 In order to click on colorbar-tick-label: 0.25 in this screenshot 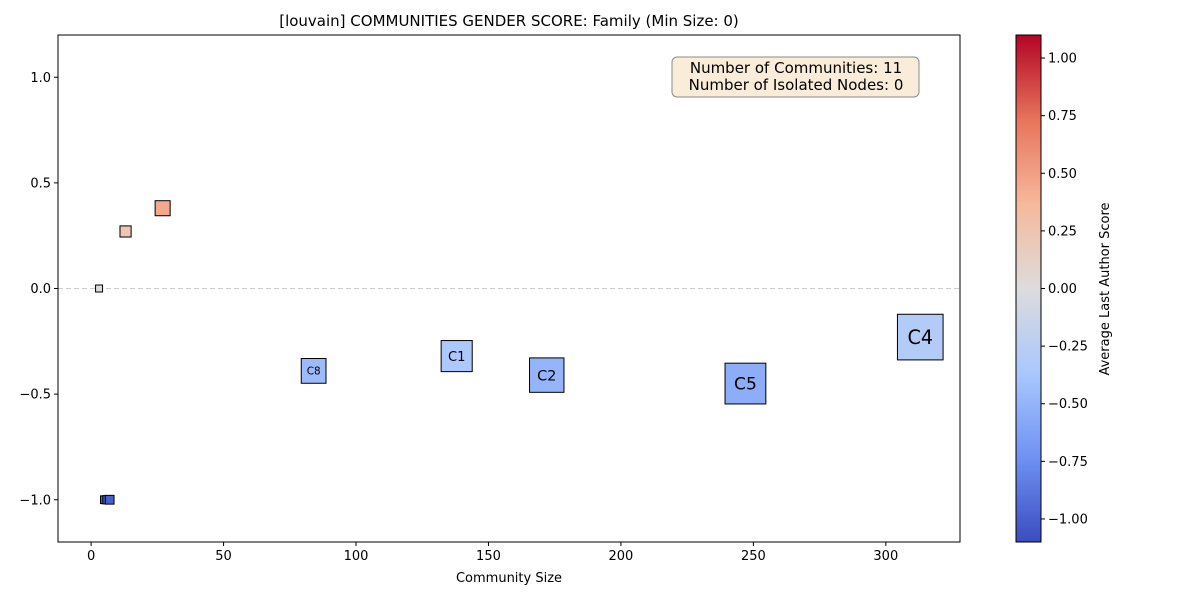, I will do `click(1062, 231)`.